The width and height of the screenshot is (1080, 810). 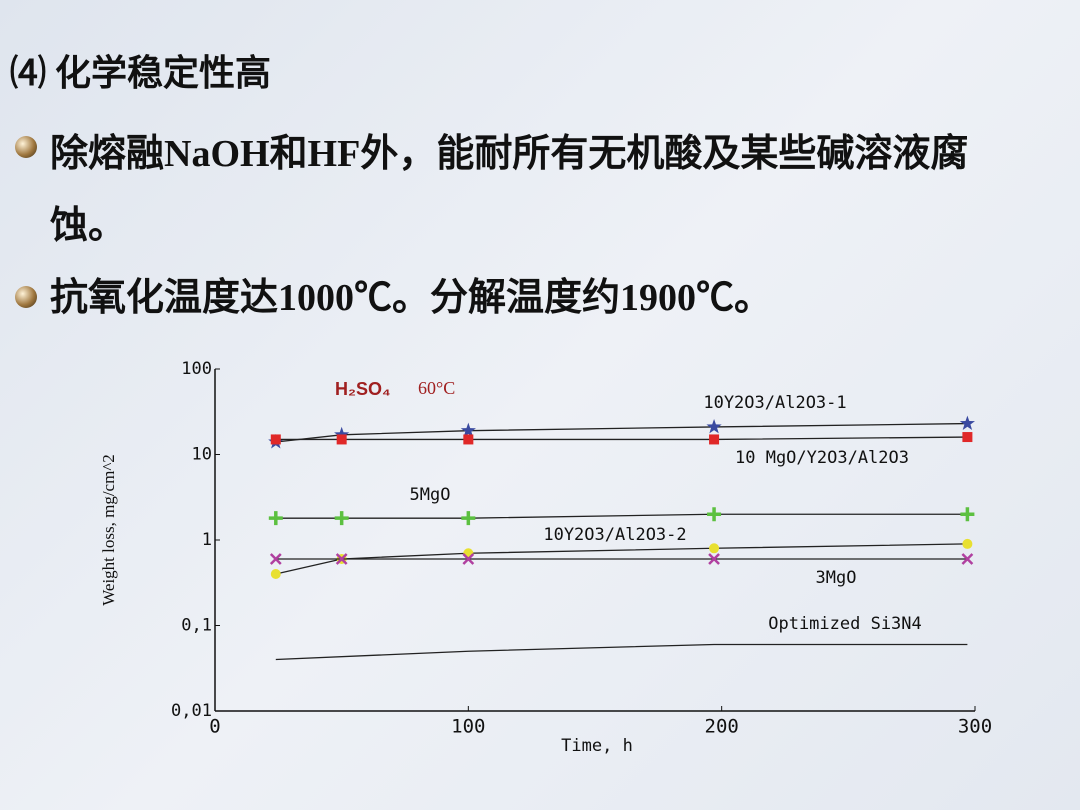 What do you see at coordinates (108, 530) in the screenshot?
I see `y-axis-label: Weight loss, mg/cm^2` at bounding box center [108, 530].